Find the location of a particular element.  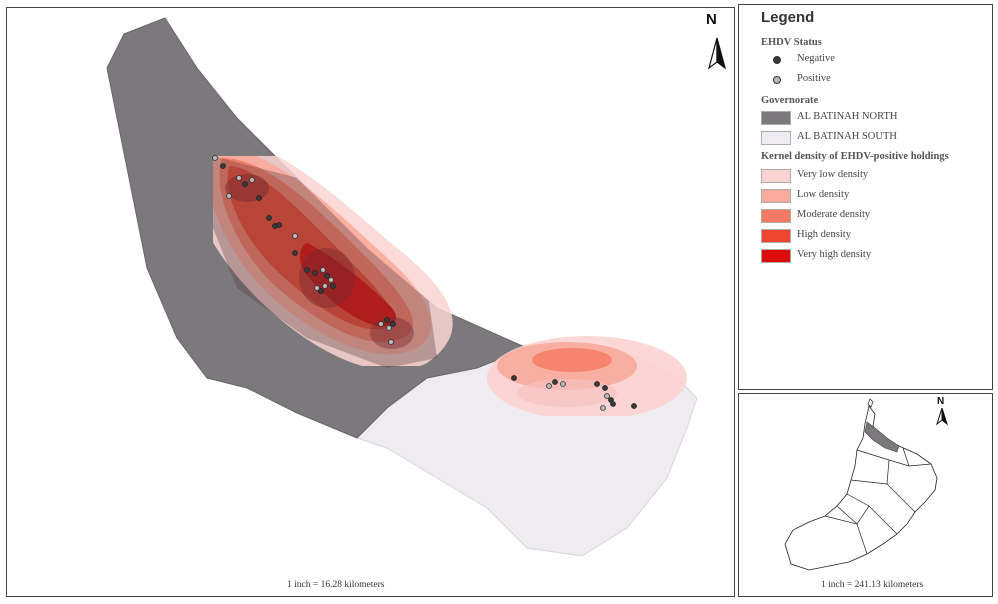

swatch-moderate-density is located at coordinates (776, 216).